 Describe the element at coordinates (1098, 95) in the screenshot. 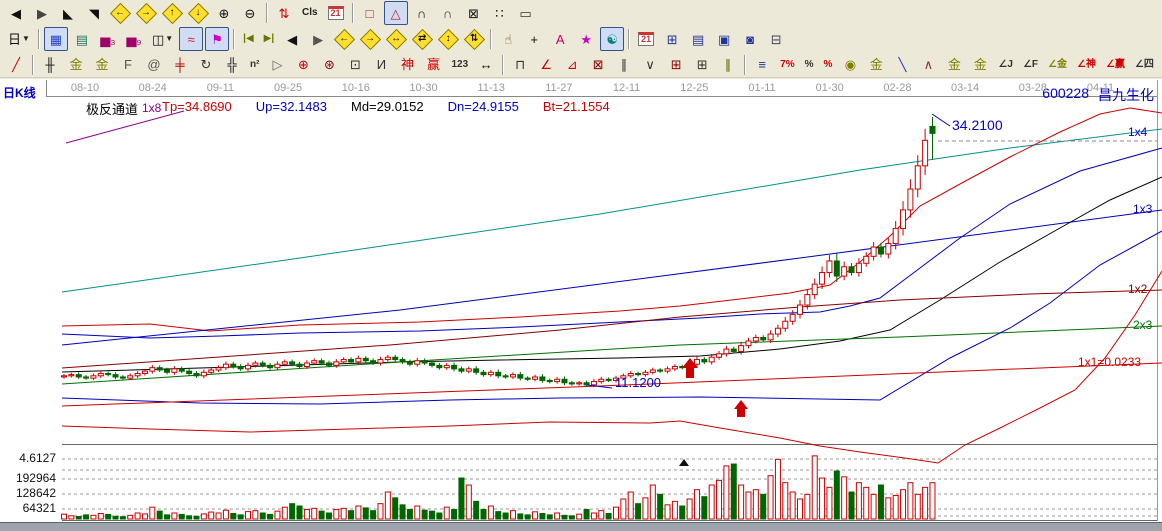

I see `stock-title: 600228 昌九生化` at that location.